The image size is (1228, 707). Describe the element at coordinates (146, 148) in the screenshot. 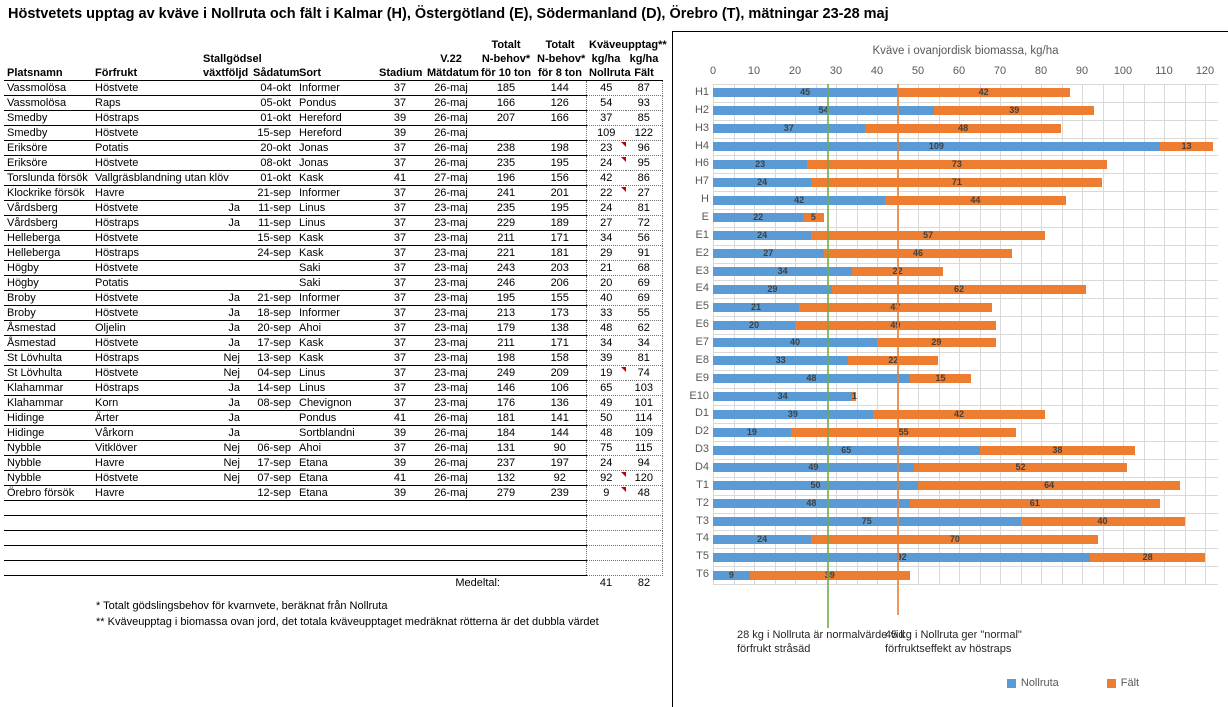

I see `cell-forfrukt: Potatis` at that location.